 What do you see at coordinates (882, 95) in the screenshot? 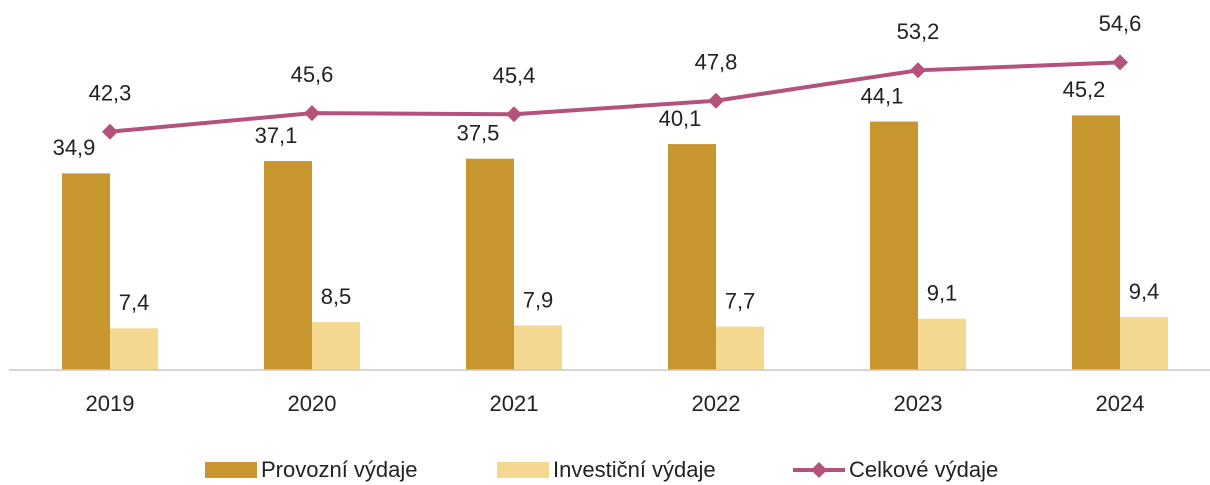
I see `data-label: 44,1` at bounding box center [882, 95].